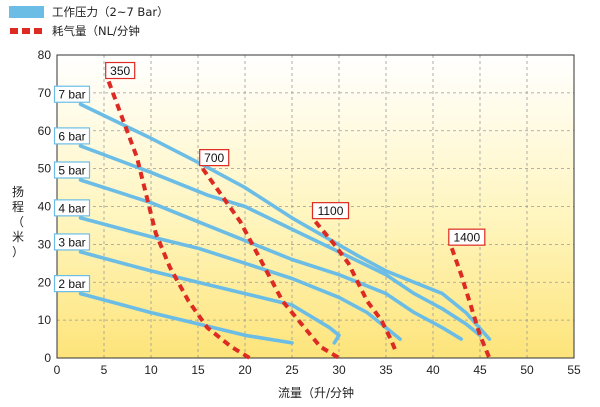 This screenshot has width=600, height=407. I want to click on consumption-label-1100: 1100, so click(331, 211).